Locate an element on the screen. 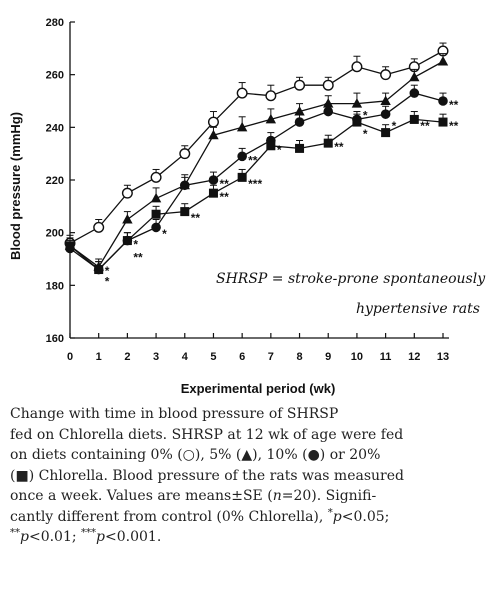  y-tick-label: 180 is located at coordinates (55, 286).